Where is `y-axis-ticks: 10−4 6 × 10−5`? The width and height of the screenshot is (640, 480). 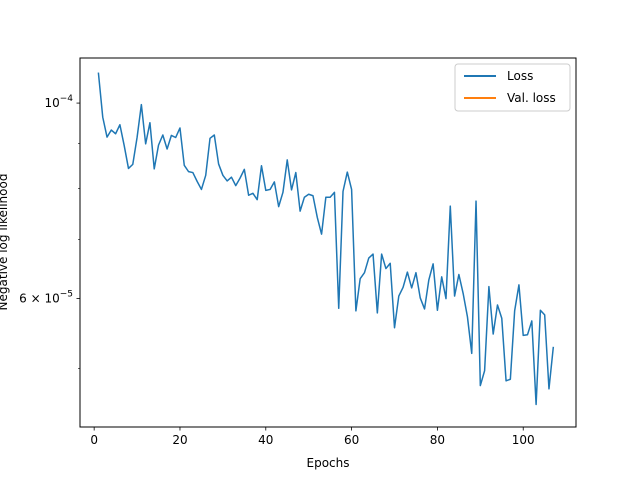 y-axis-ticks: 10−4 6 × 10−5 is located at coordinates (49, 231).